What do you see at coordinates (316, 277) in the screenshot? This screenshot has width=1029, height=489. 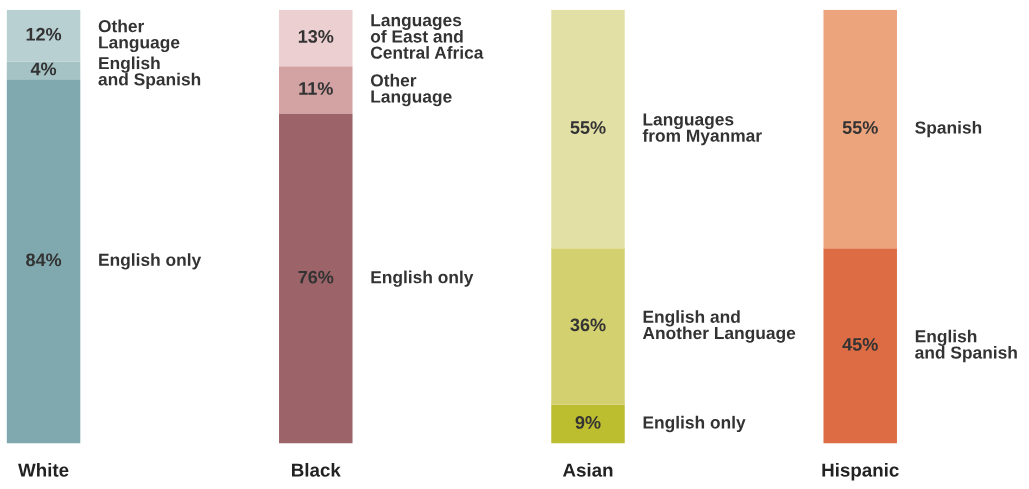 I see `data-label: 76%` at bounding box center [316, 277].